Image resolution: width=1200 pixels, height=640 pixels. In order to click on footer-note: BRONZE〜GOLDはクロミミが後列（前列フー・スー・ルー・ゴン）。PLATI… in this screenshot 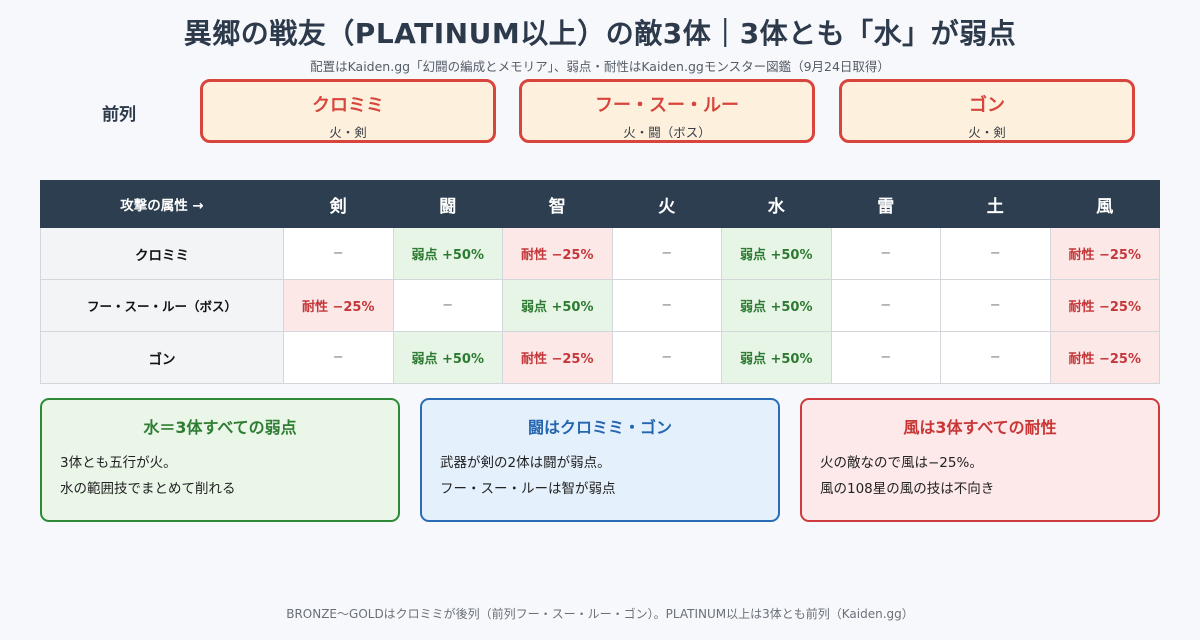, I will do `click(600, 614)`.